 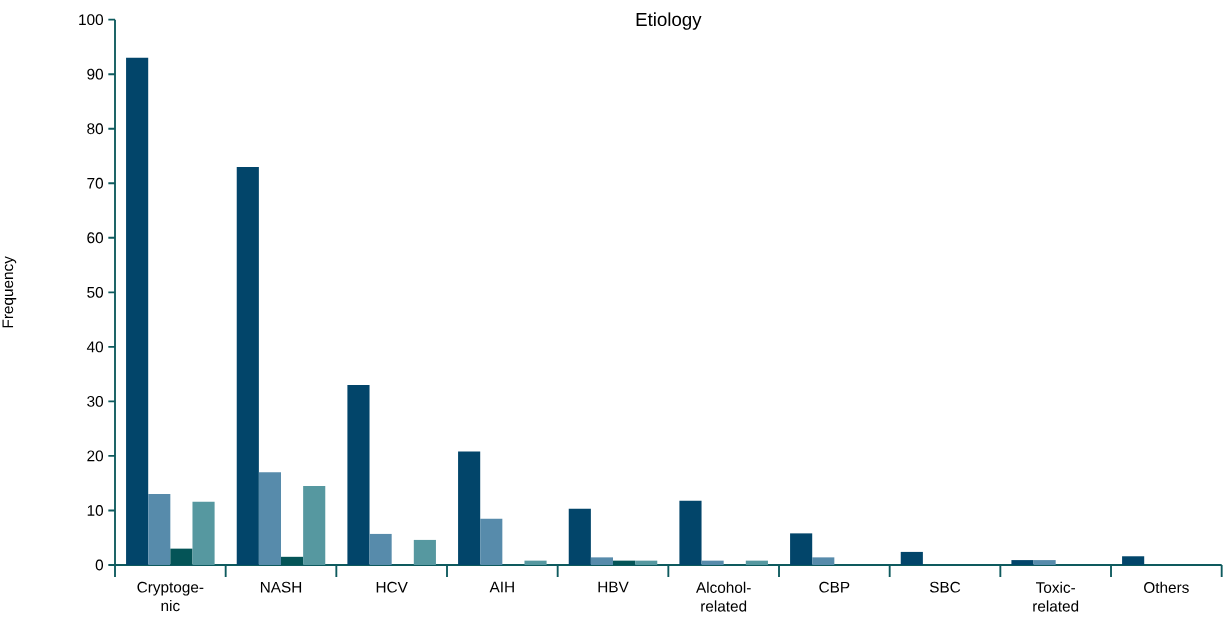 What do you see at coordinates (95, 129) in the screenshot?
I see `y-tick-label: 80` at bounding box center [95, 129].